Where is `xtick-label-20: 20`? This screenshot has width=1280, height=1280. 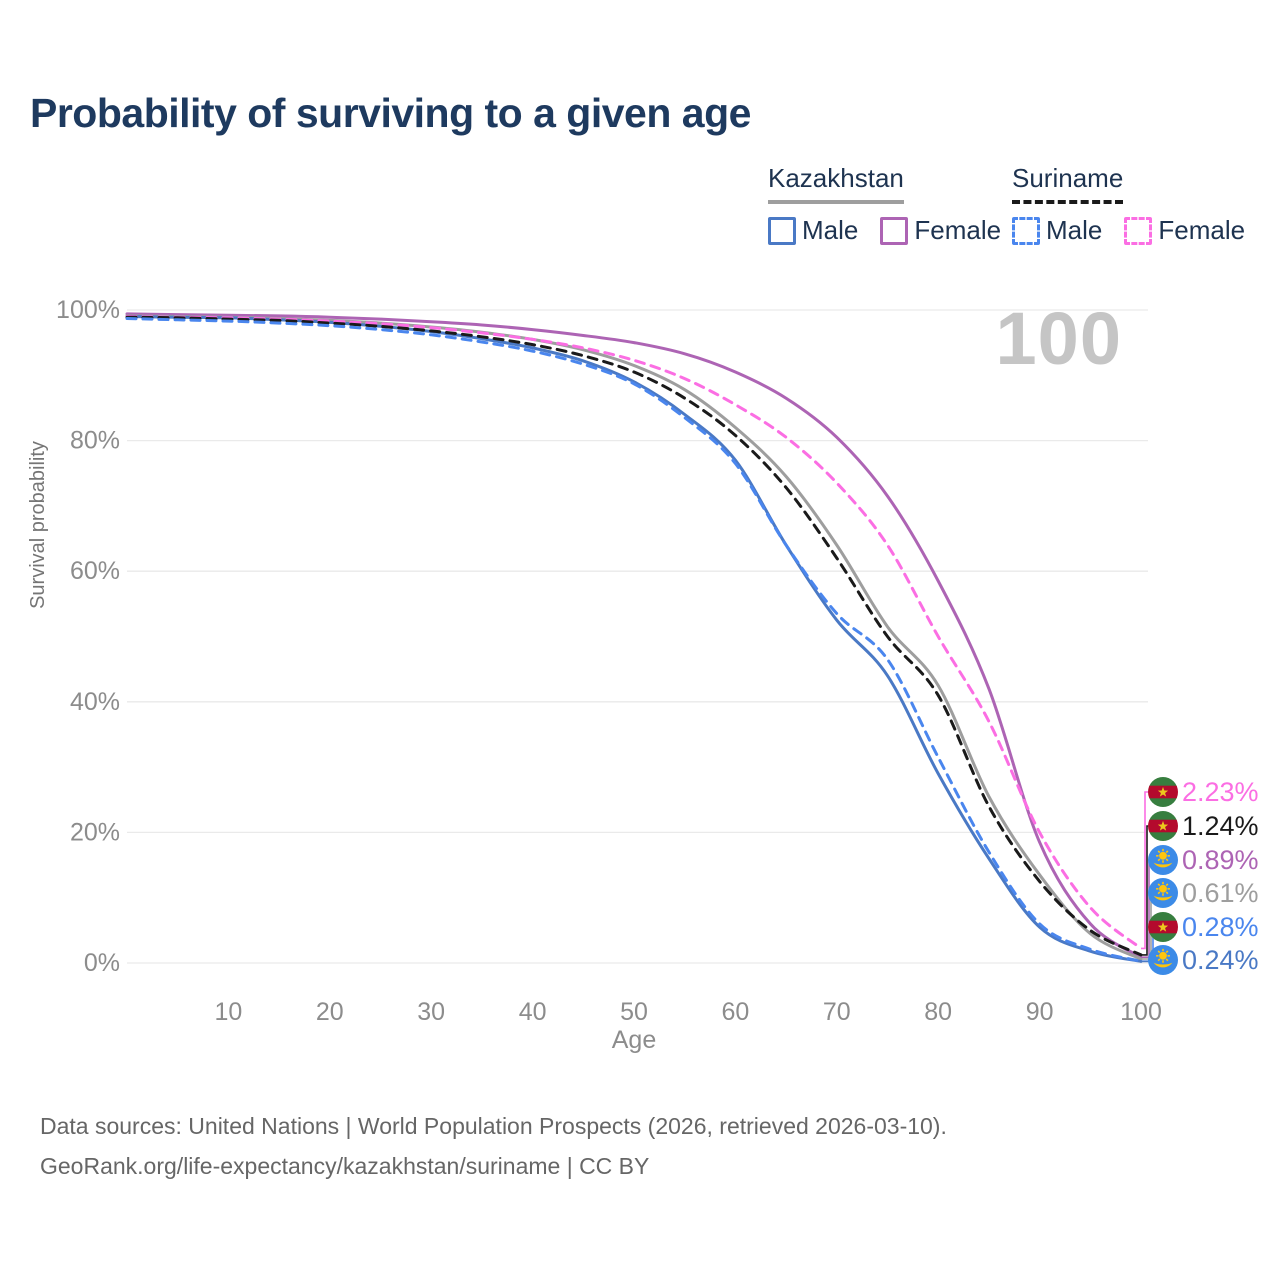 xtick-label-20: 20 is located at coordinates (330, 1012).